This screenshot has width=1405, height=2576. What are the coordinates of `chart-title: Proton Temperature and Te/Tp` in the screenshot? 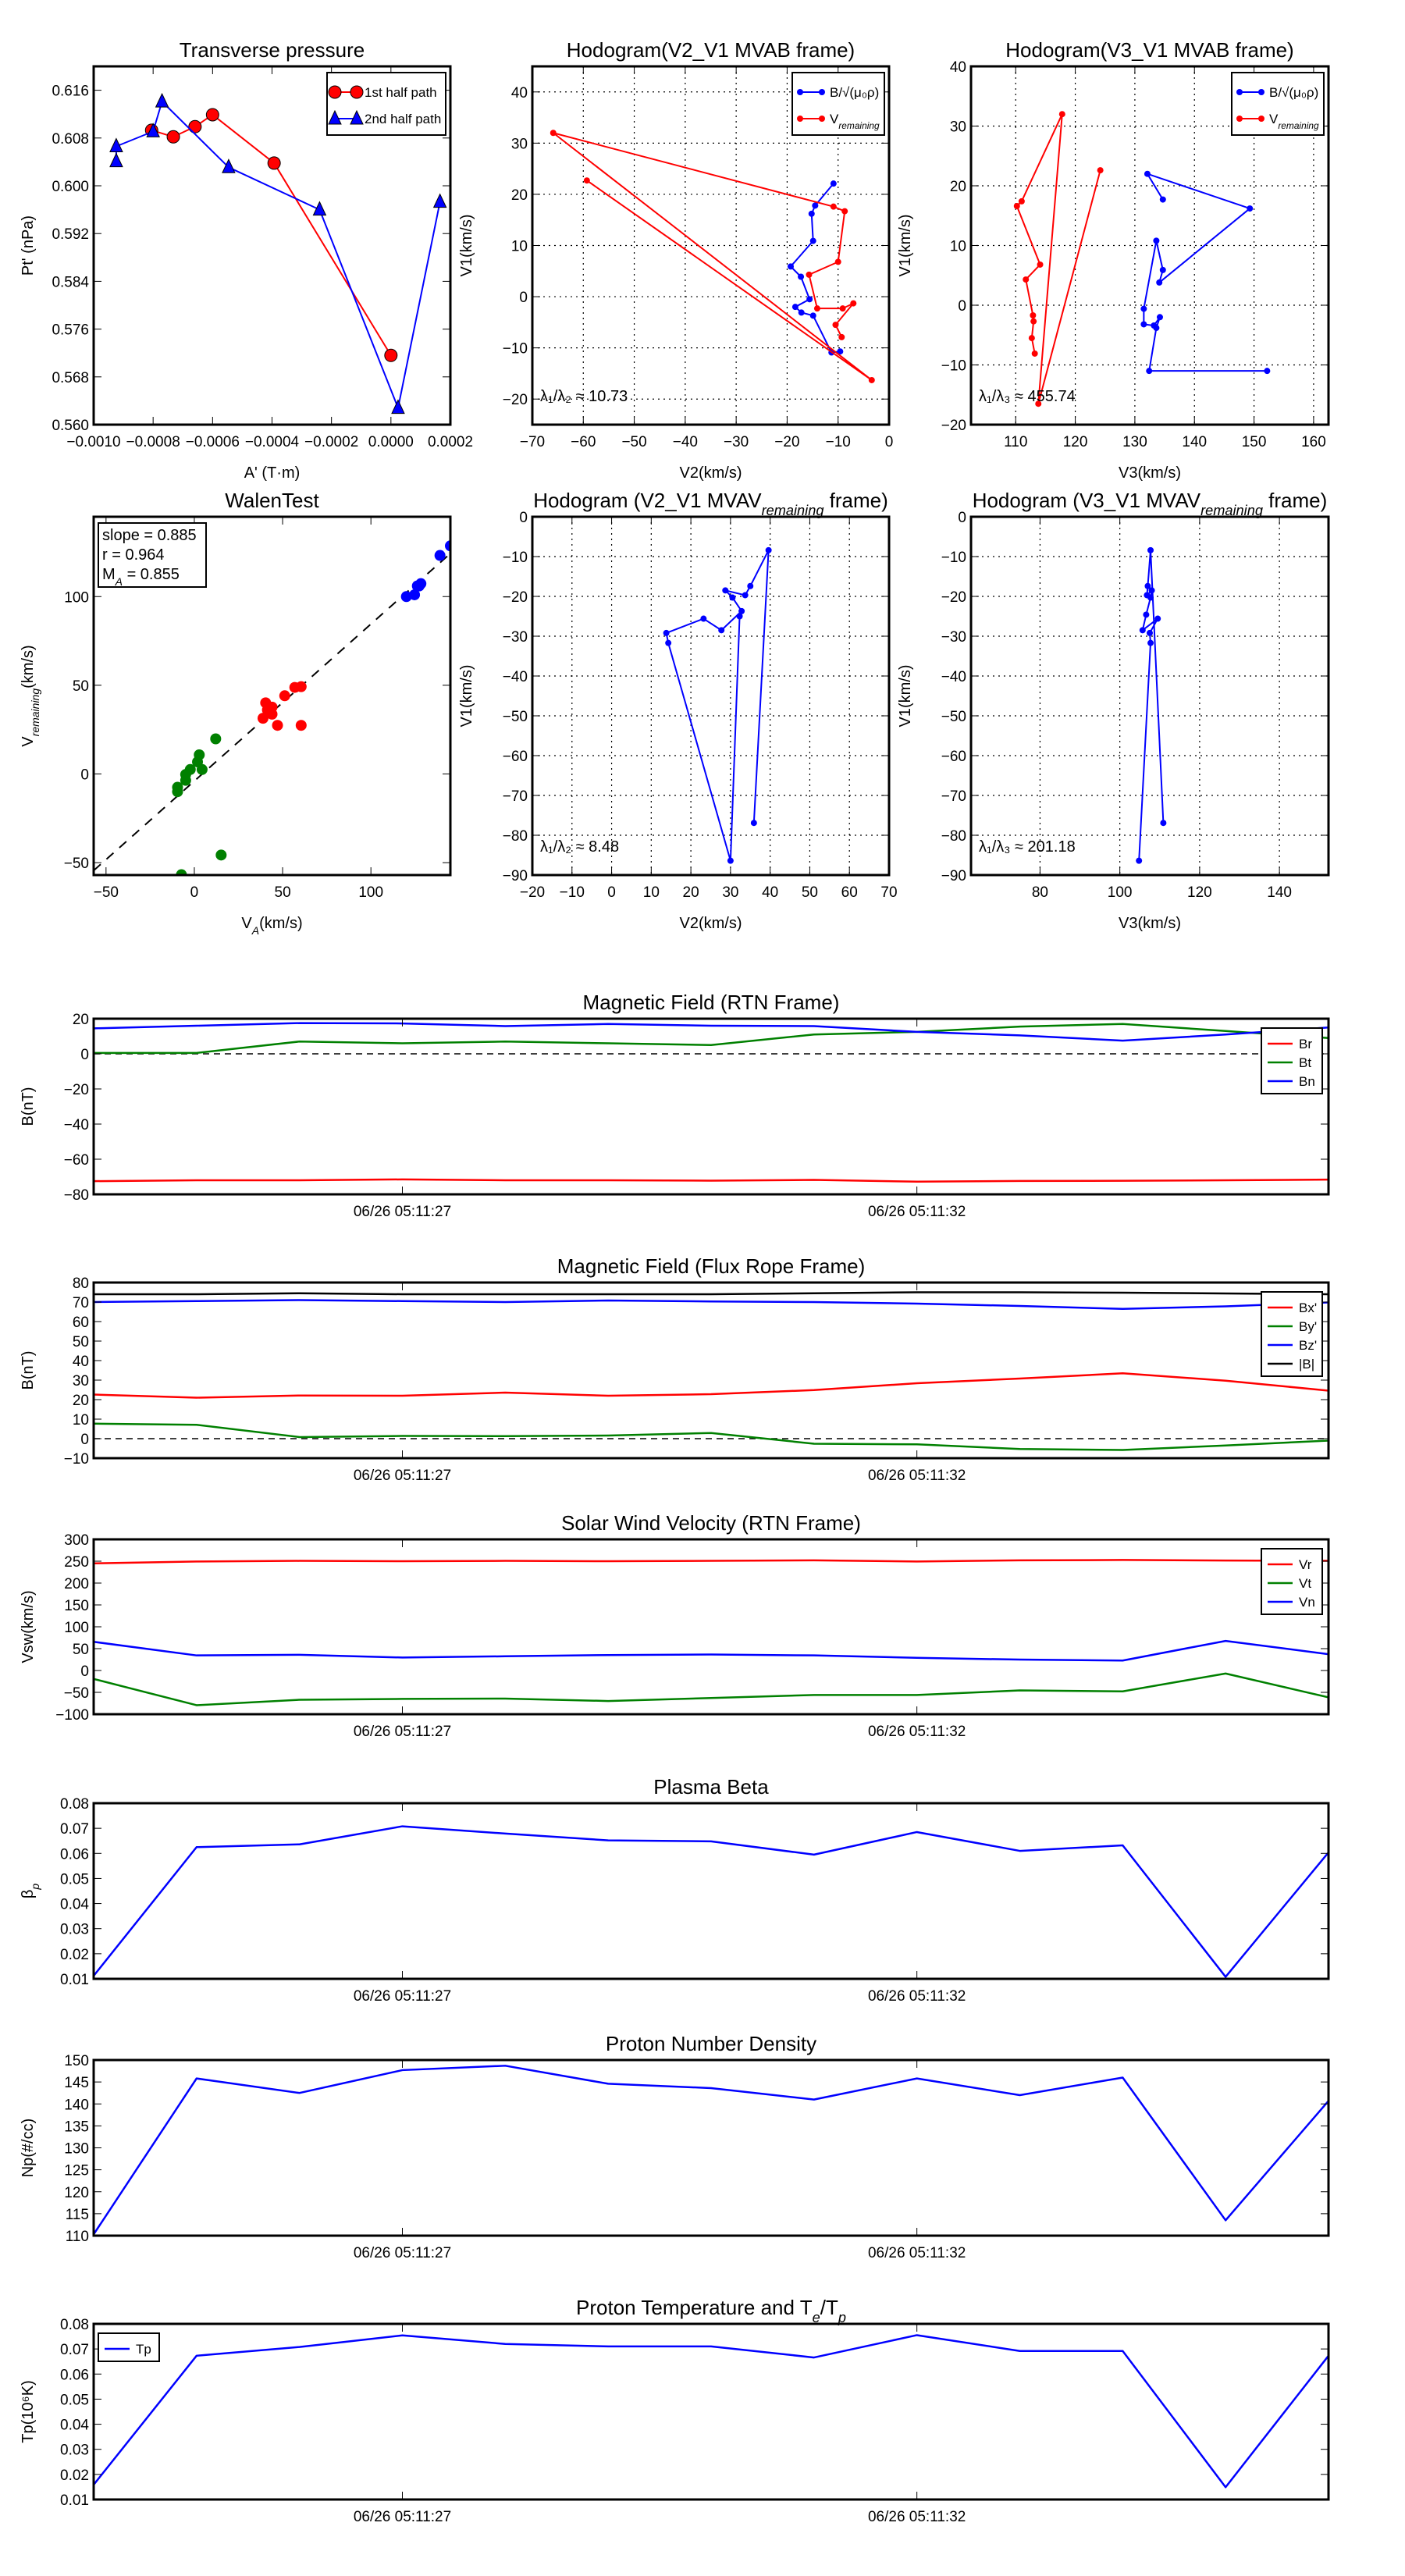 It's located at (711, 2310).